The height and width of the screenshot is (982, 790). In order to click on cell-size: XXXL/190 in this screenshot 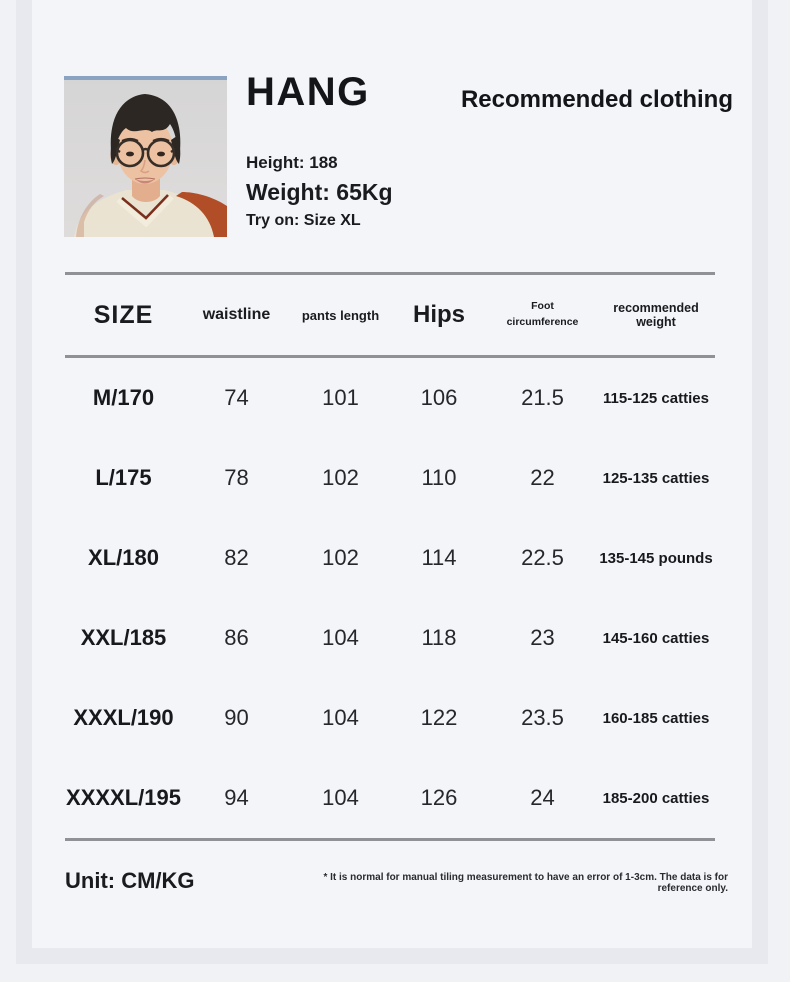, I will do `click(123, 717)`.